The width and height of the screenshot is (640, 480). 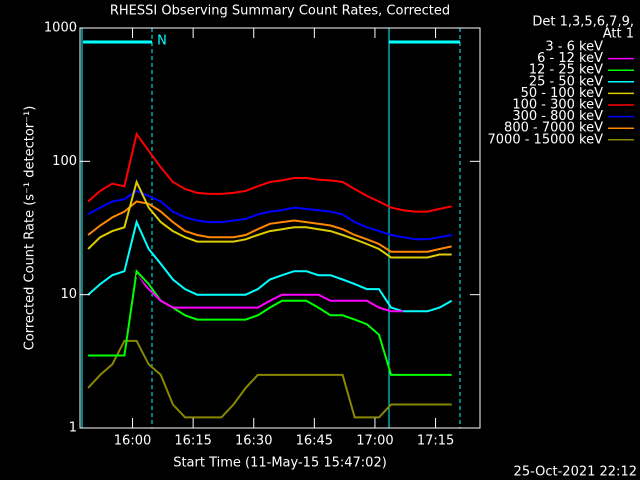 What do you see at coordinates (570, 58) in the screenshot?
I see `legend-label: 6 - 12 keV` at bounding box center [570, 58].